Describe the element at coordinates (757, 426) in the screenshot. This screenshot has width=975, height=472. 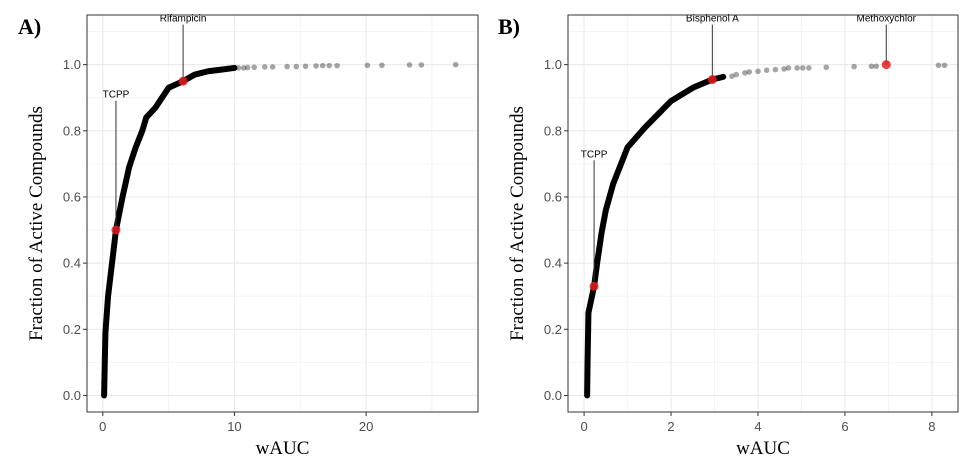
I see `x-tick-label: 4` at that location.